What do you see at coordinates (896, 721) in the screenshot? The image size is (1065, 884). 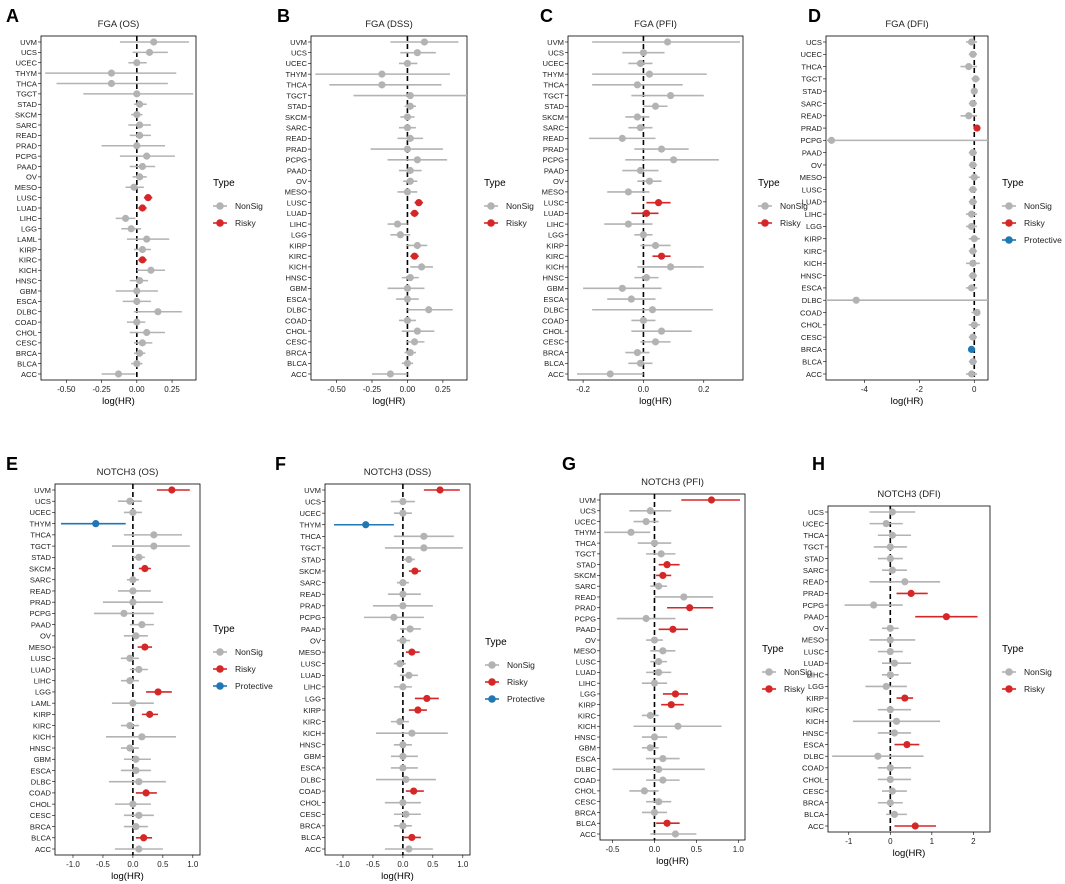 I see `hr-point-kich` at bounding box center [896, 721].